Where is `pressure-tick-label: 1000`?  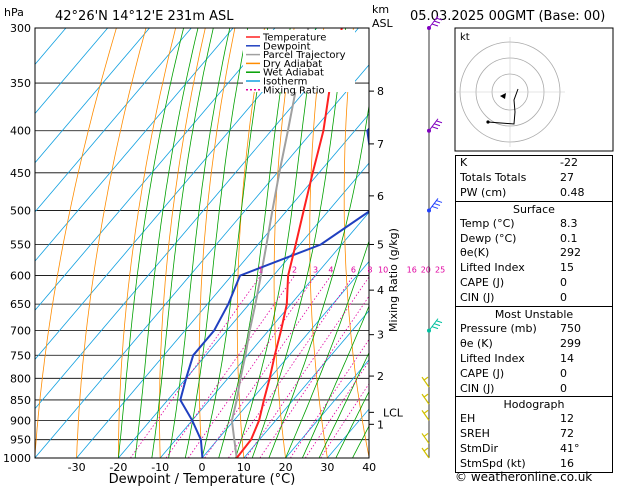 pressure-tick-label: 1000 is located at coordinates (17, 458).